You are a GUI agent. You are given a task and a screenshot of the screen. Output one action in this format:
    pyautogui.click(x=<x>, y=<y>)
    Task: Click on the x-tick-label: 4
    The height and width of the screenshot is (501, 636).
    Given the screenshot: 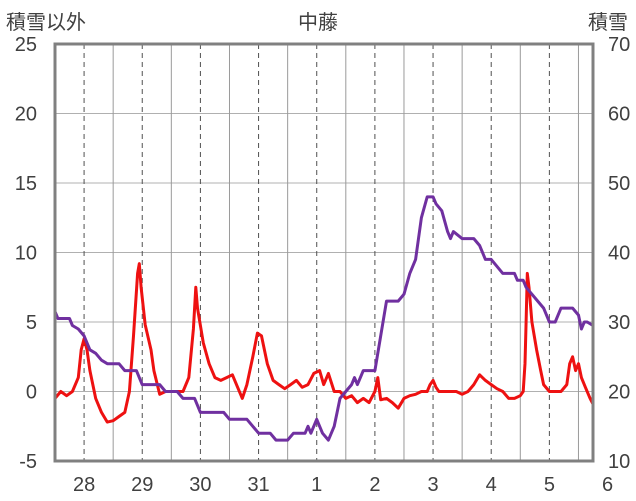 What is the action you would take?
    pyautogui.click(x=491, y=485)
    